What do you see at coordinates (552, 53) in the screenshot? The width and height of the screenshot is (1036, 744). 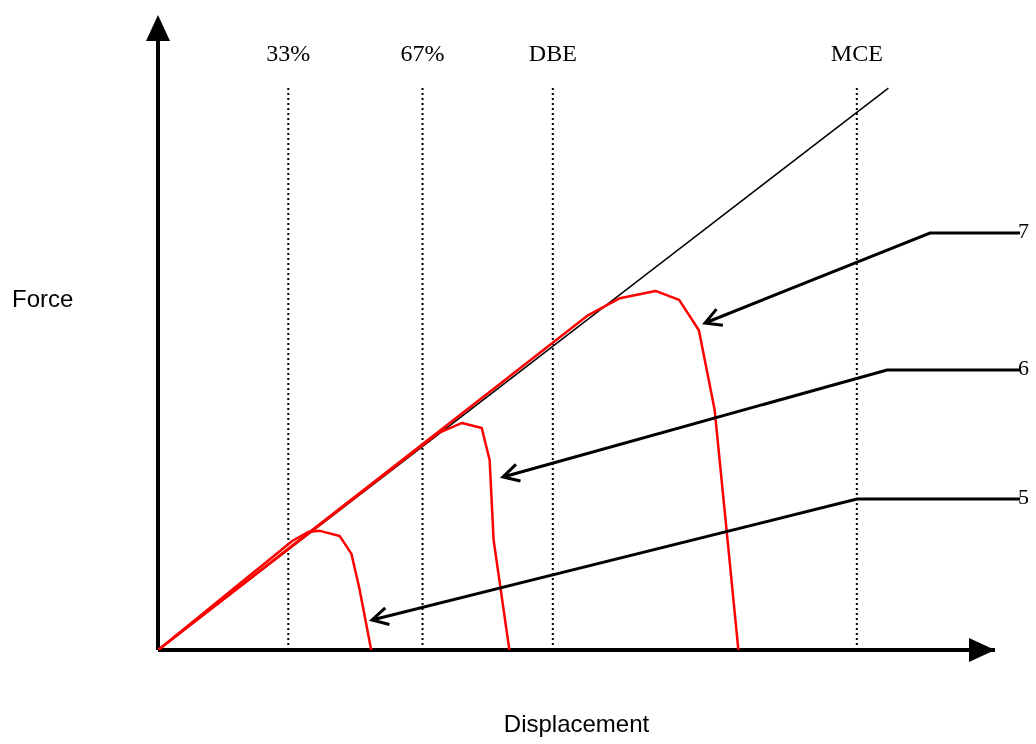 I see `x-tick-label: DBE` at bounding box center [552, 53].